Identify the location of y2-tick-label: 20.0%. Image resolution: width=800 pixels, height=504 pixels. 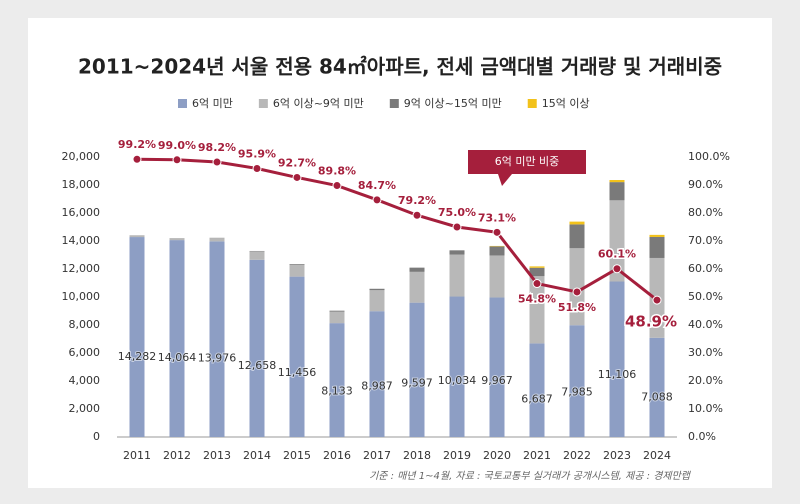
(705, 380).